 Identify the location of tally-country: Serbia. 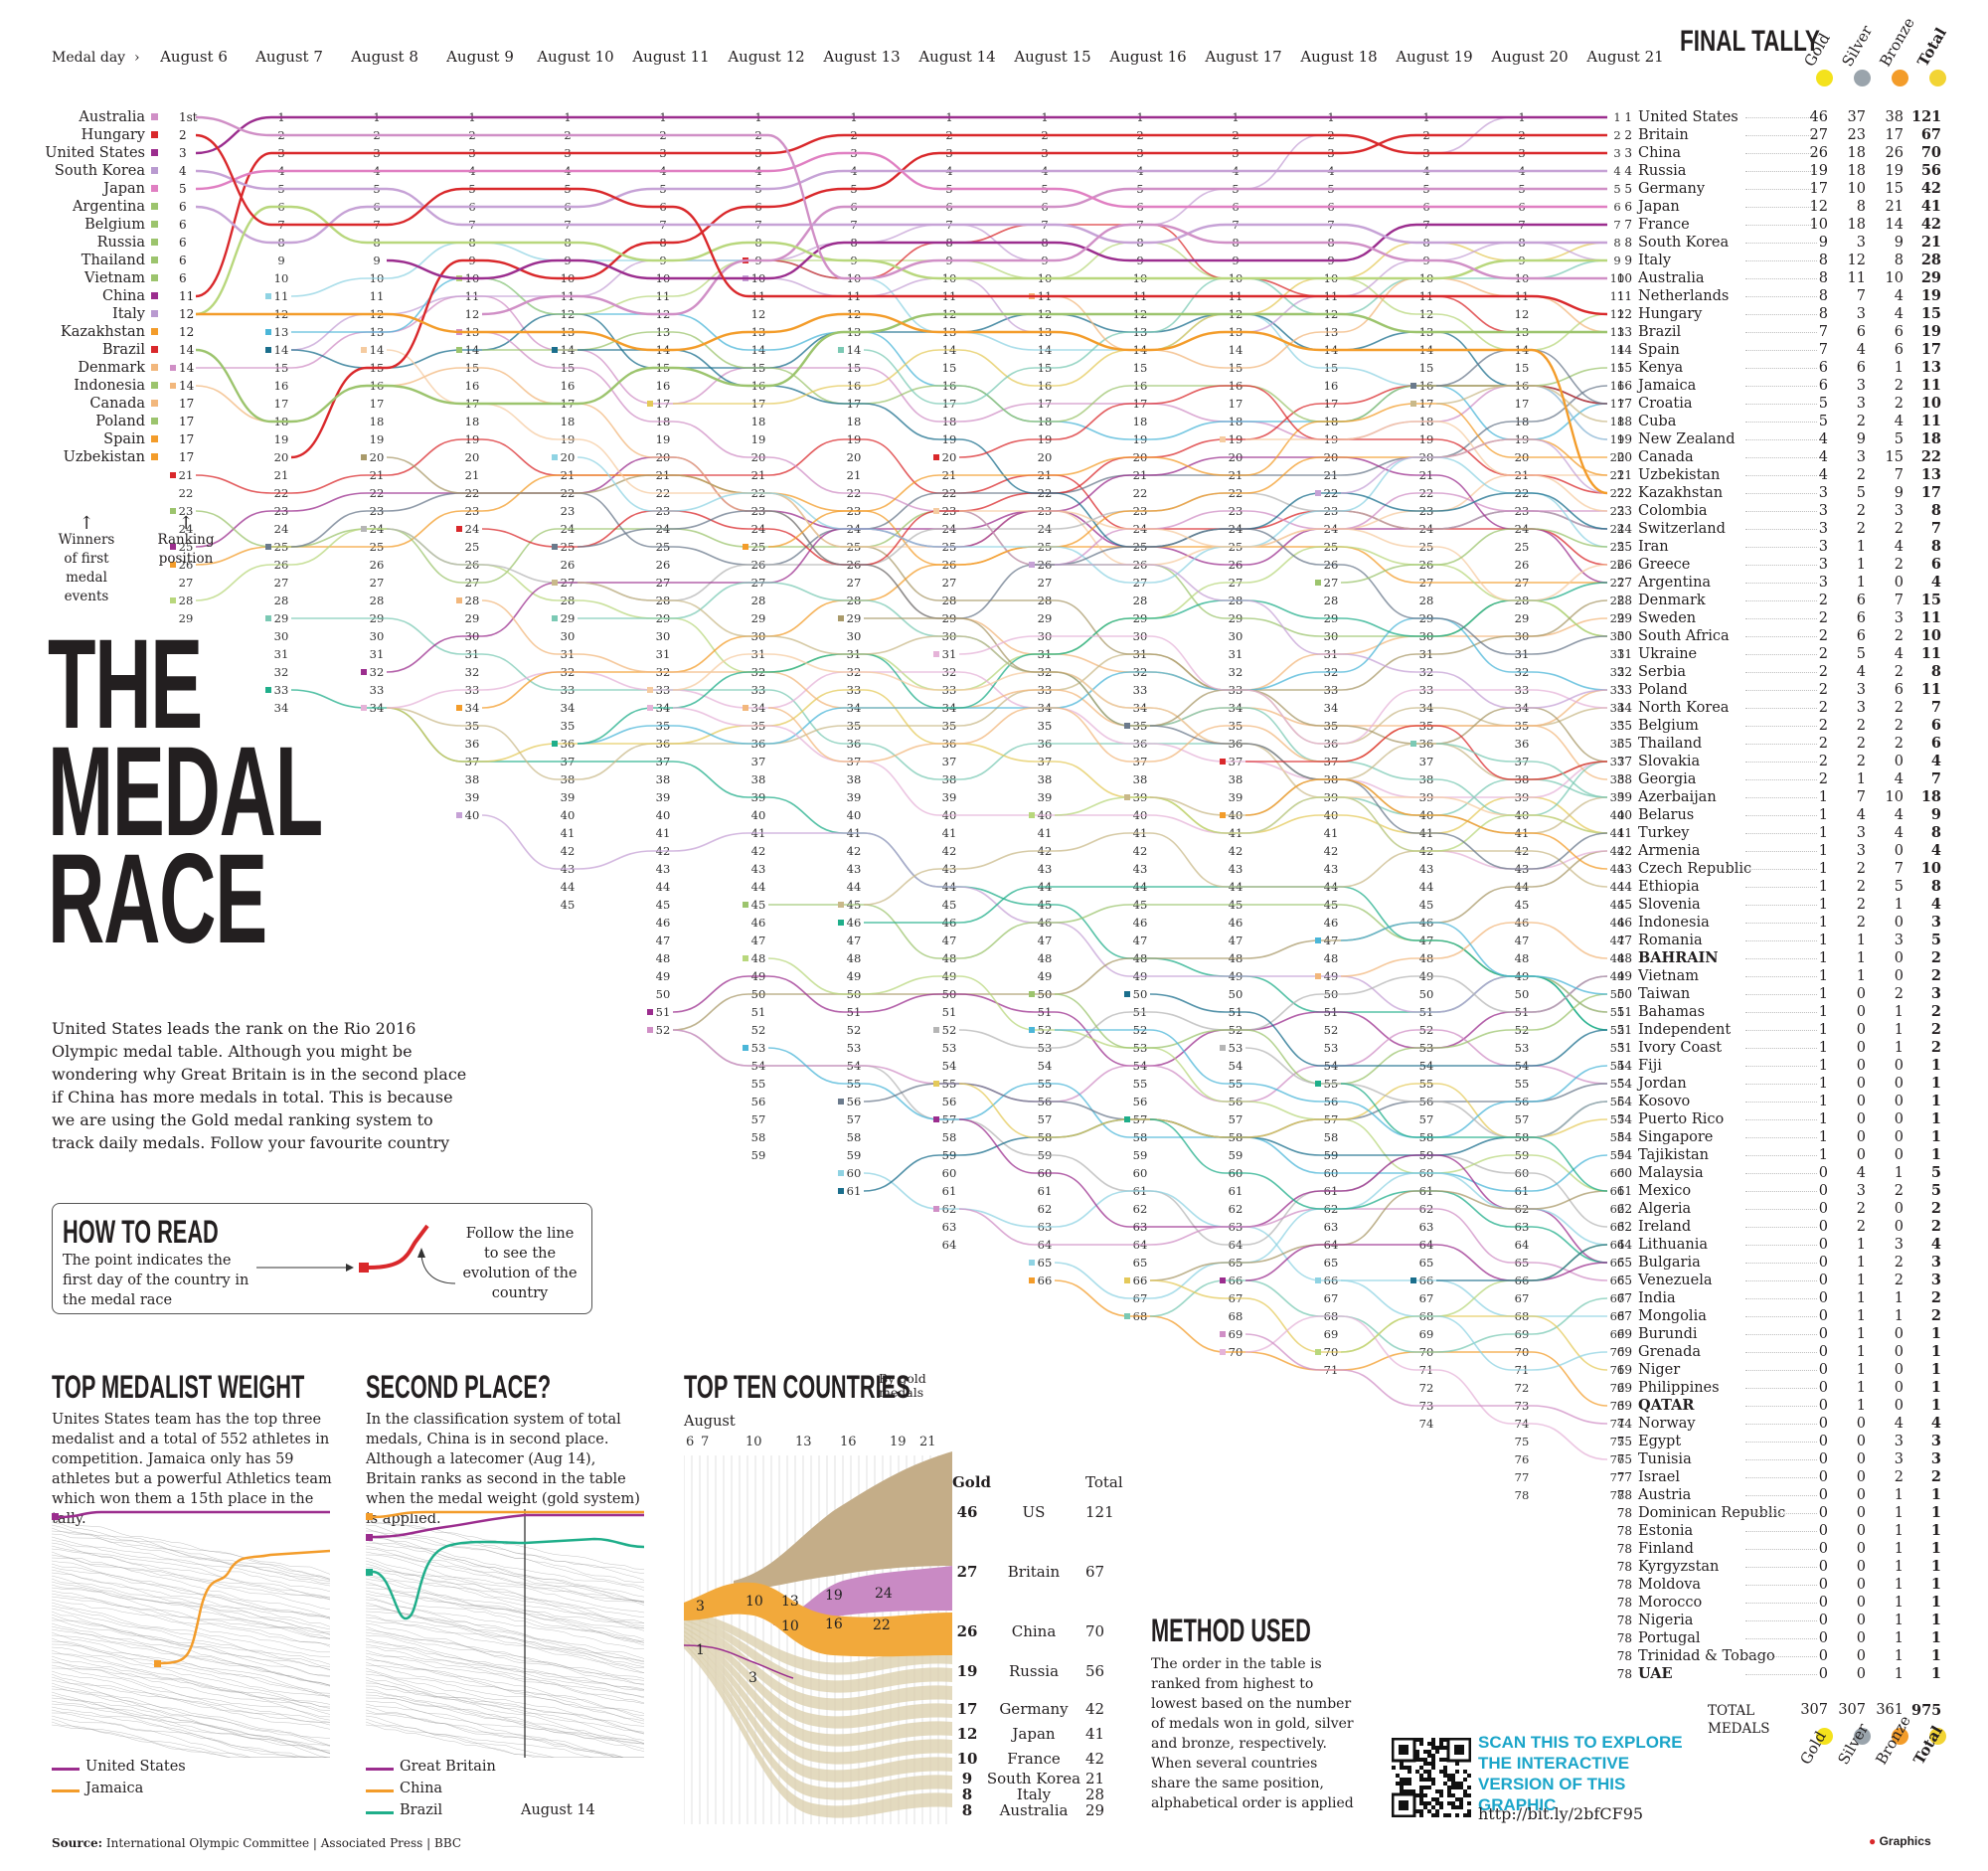
(1662, 672).